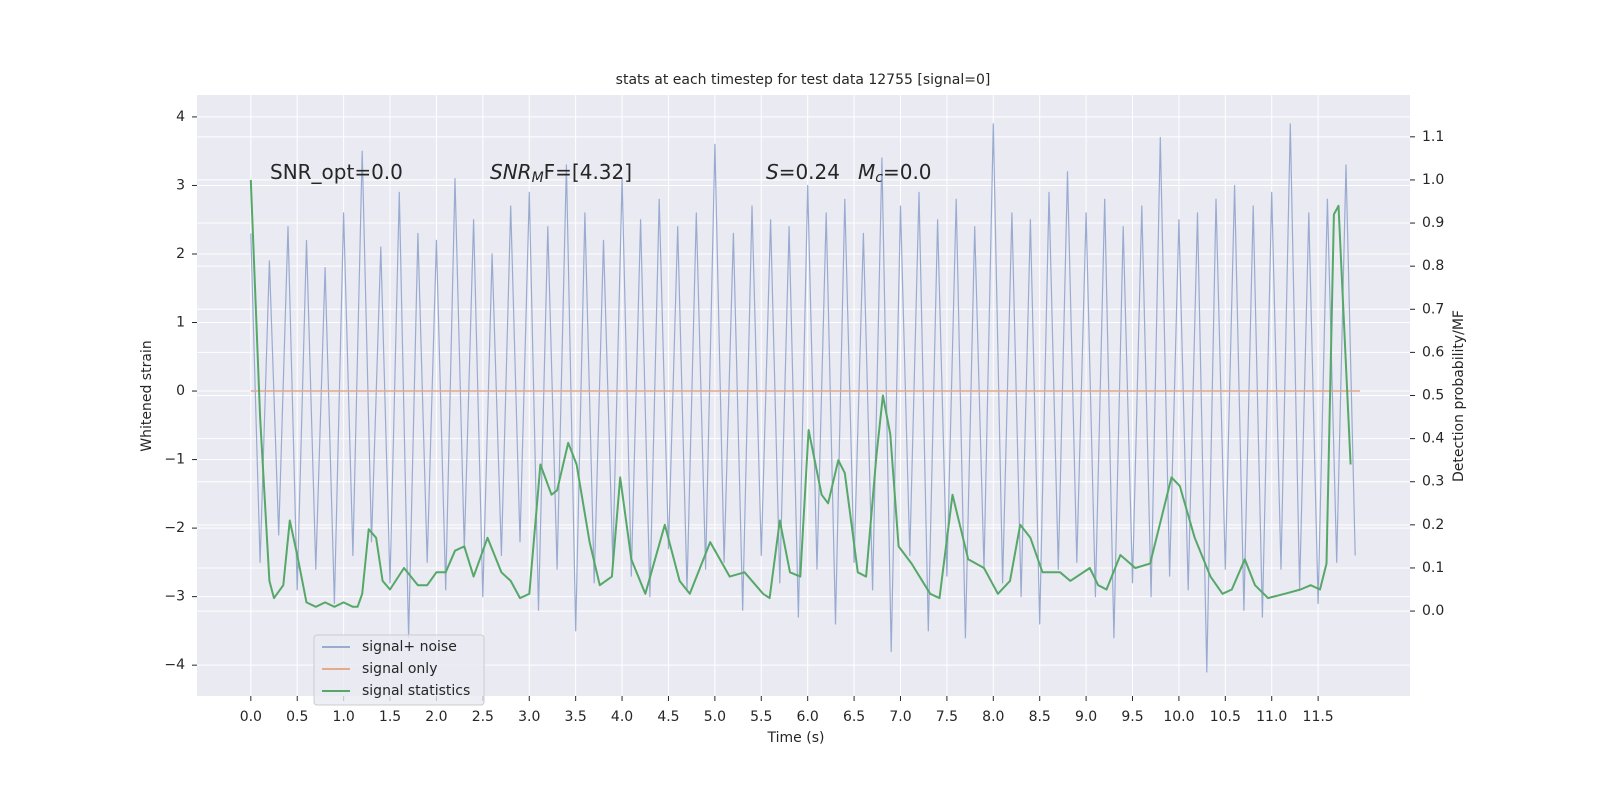 The height and width of the screenshot is (800, 1600). Describe the element at coordinates (1178, 717) in the screenshot. I see `x-tick-label: 10.0` at that location.